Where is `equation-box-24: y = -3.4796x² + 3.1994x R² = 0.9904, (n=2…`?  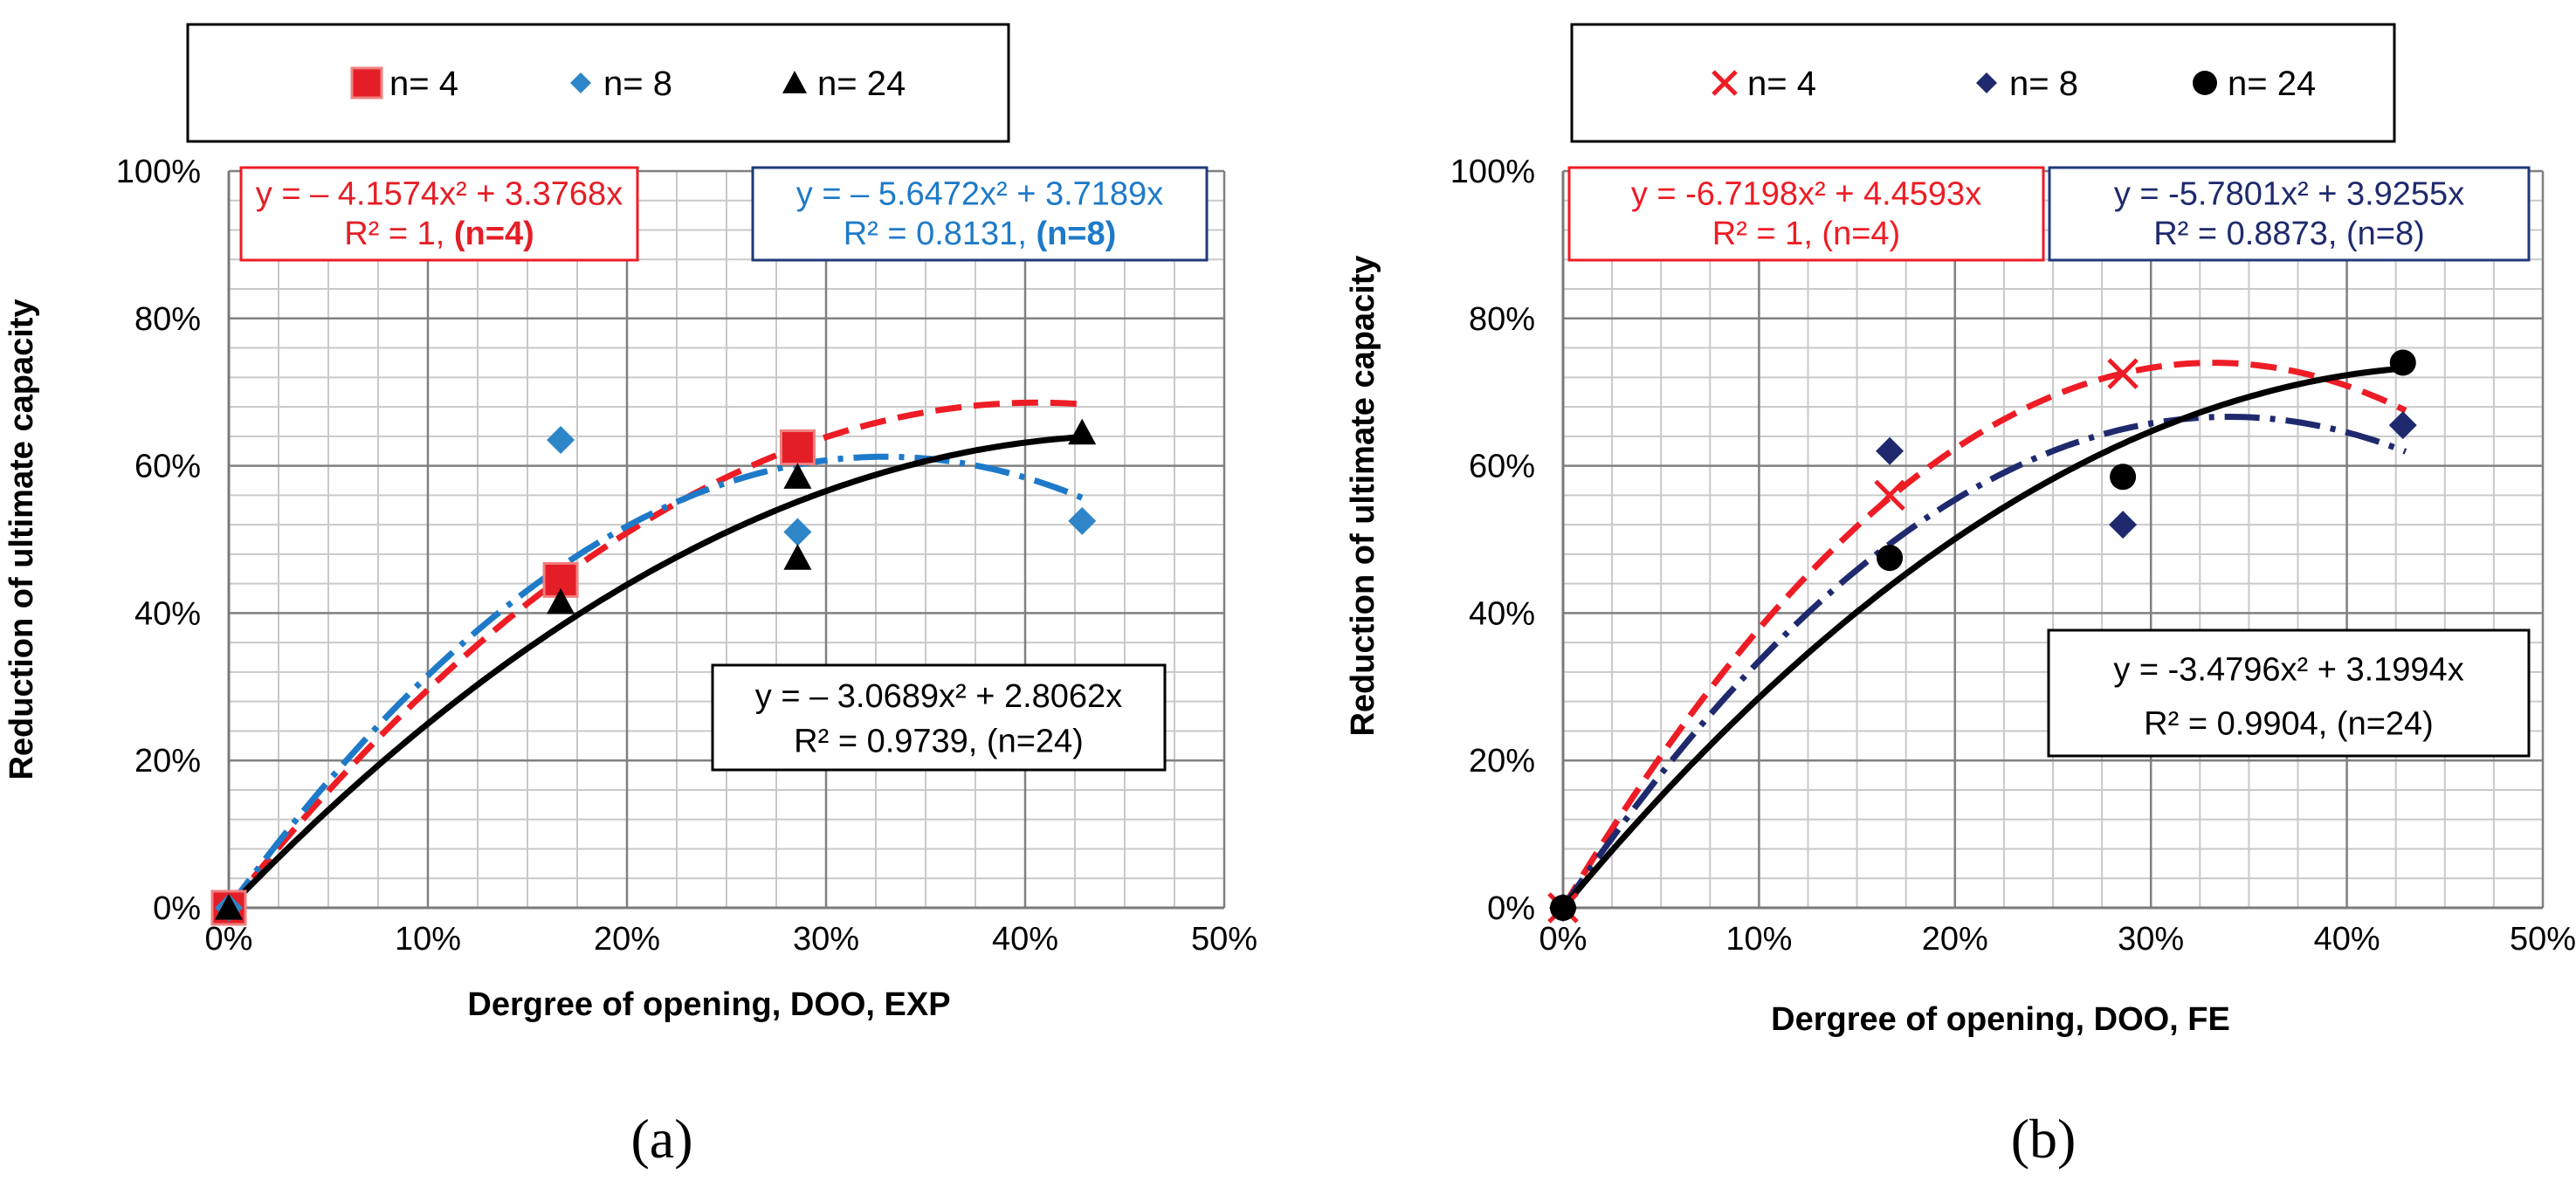
equation-box-24: y = -3.4796x² + 3.1994x R² = 0.9904, (n=2… is located at coordinates (2289, 693).